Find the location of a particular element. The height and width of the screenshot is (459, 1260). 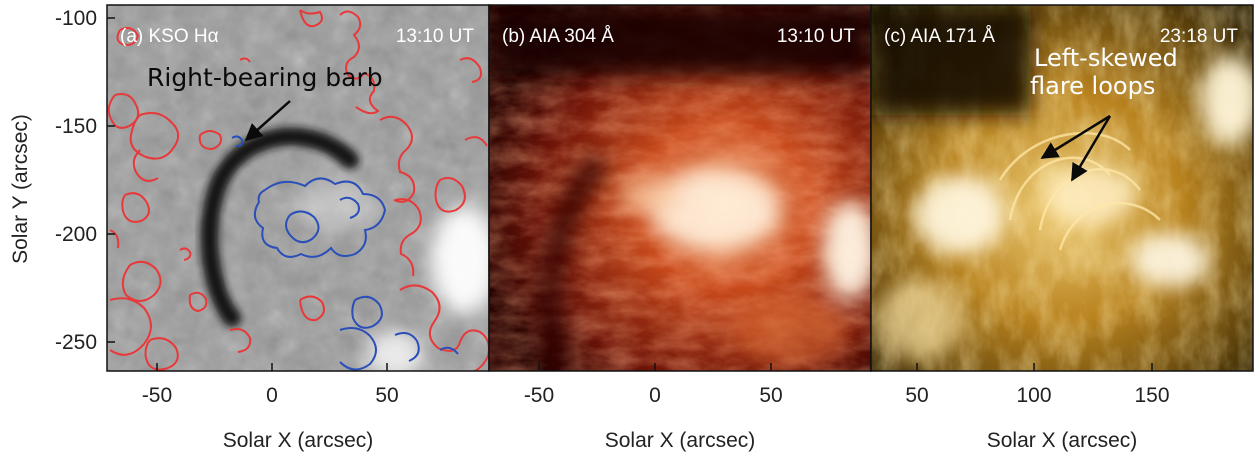

panel-a-x-axis-title: Solar X (arcsec) is located at coordinates (298, 440).